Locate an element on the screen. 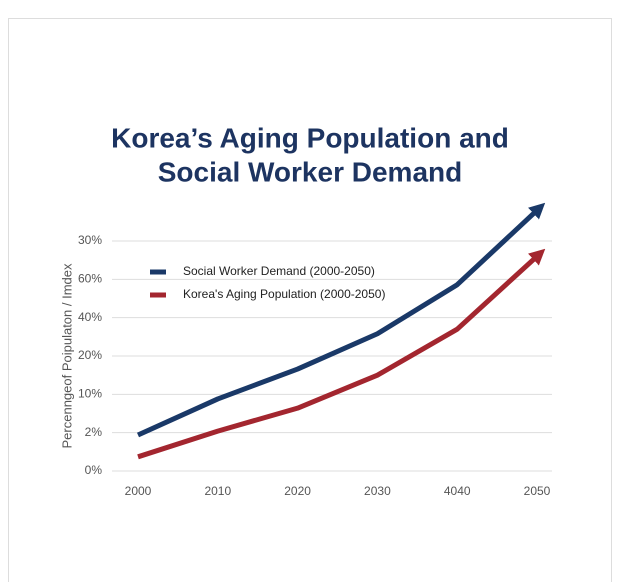 The width and height of the screenshot is (620, 582). y-tick-label: 30% is located at coordinates (90, 240).